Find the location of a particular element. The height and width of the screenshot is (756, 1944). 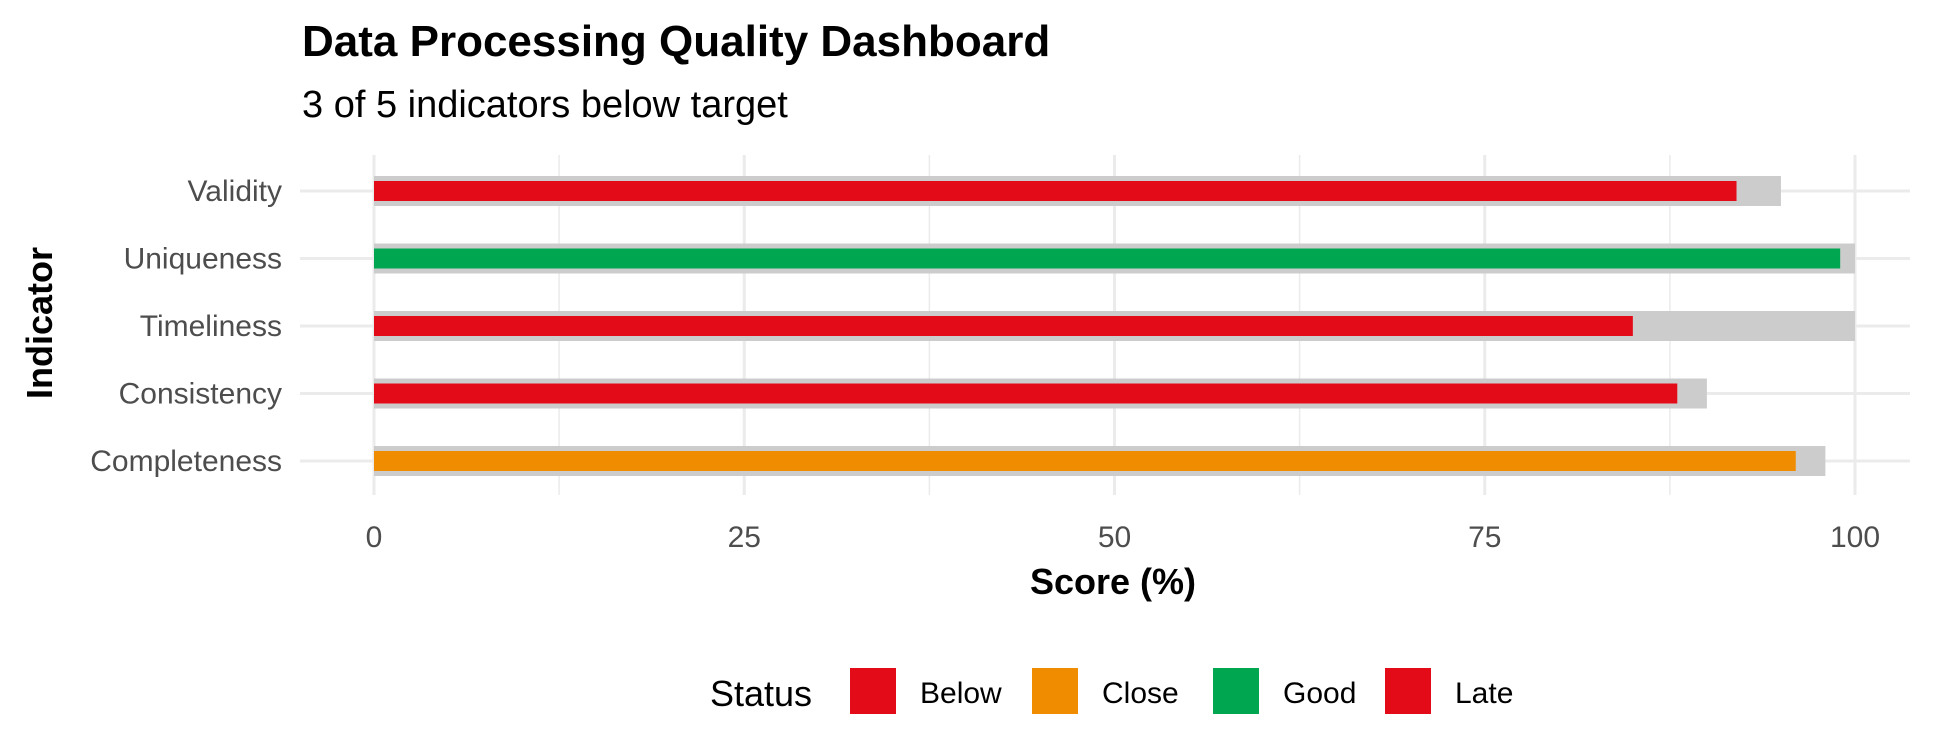

x-tick-label: 75 is located at coordinates (1484, 537).